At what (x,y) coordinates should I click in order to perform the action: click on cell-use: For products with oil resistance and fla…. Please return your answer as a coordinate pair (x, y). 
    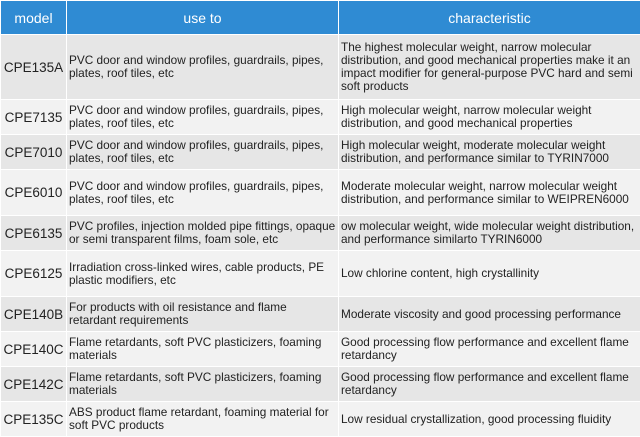
    Looking at the image, I should click on (203, 314).